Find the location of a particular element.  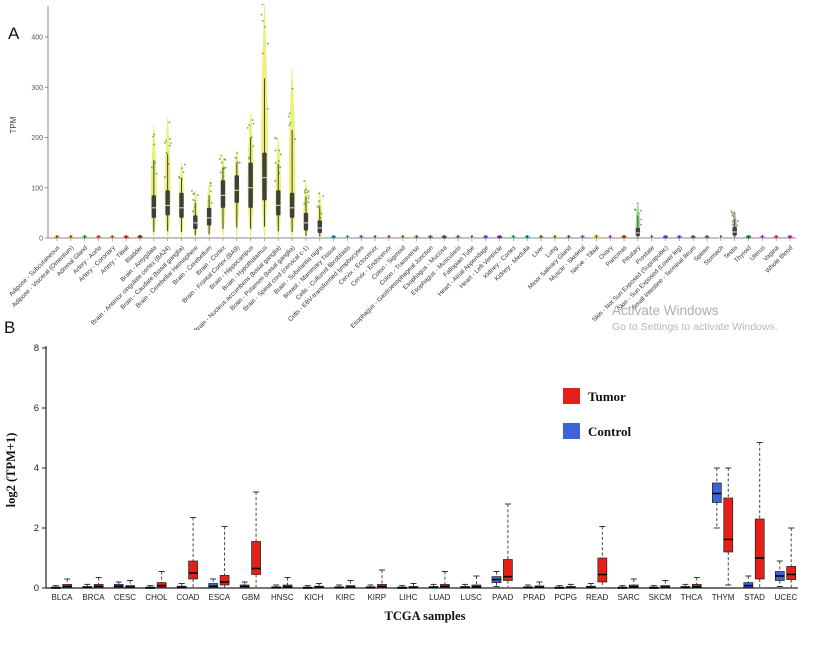

b-category-label: CESC is located at coordinates (125, 597).